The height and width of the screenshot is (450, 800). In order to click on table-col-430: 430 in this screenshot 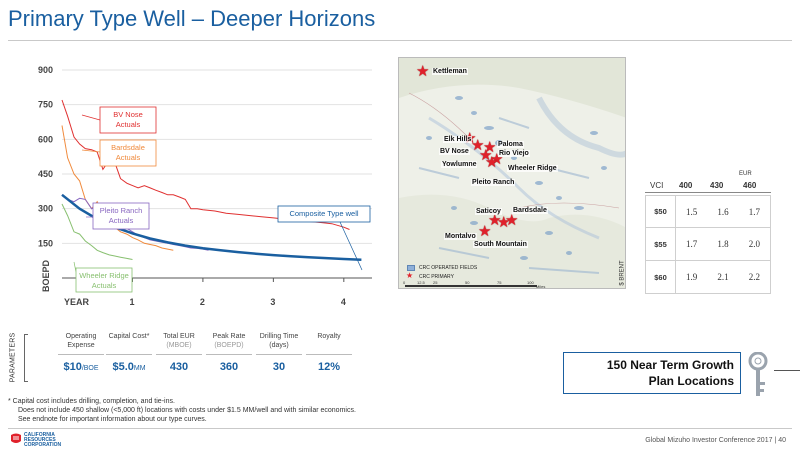, I will do `click(717, 185)`.